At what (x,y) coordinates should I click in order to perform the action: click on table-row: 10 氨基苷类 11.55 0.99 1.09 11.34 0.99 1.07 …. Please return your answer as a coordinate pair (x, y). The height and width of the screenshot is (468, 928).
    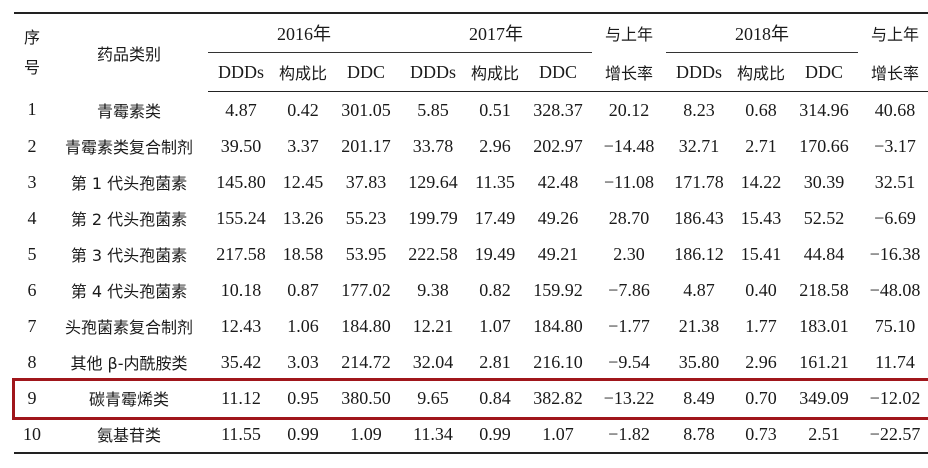
    Looking at the image, I should click on (471, 435).